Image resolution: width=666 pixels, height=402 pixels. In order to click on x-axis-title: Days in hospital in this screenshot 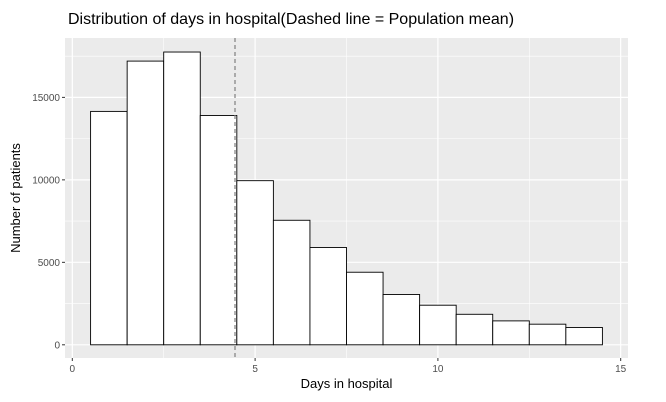, I will do `click(347, 383)`.